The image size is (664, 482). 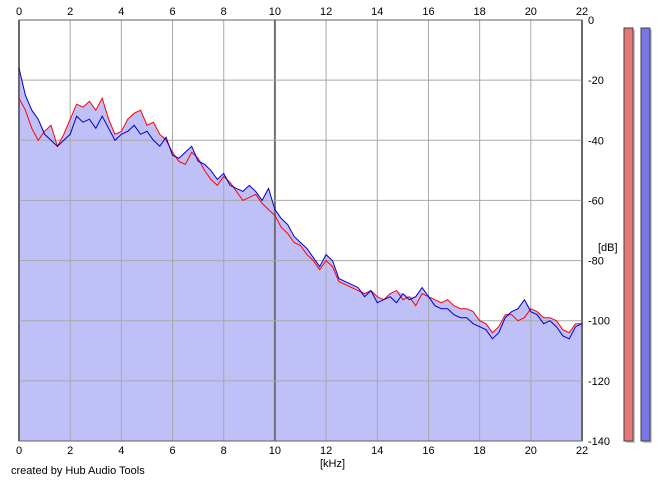 I want to click on x-tick-label-bottom: 20, so click(x=531, y=451).